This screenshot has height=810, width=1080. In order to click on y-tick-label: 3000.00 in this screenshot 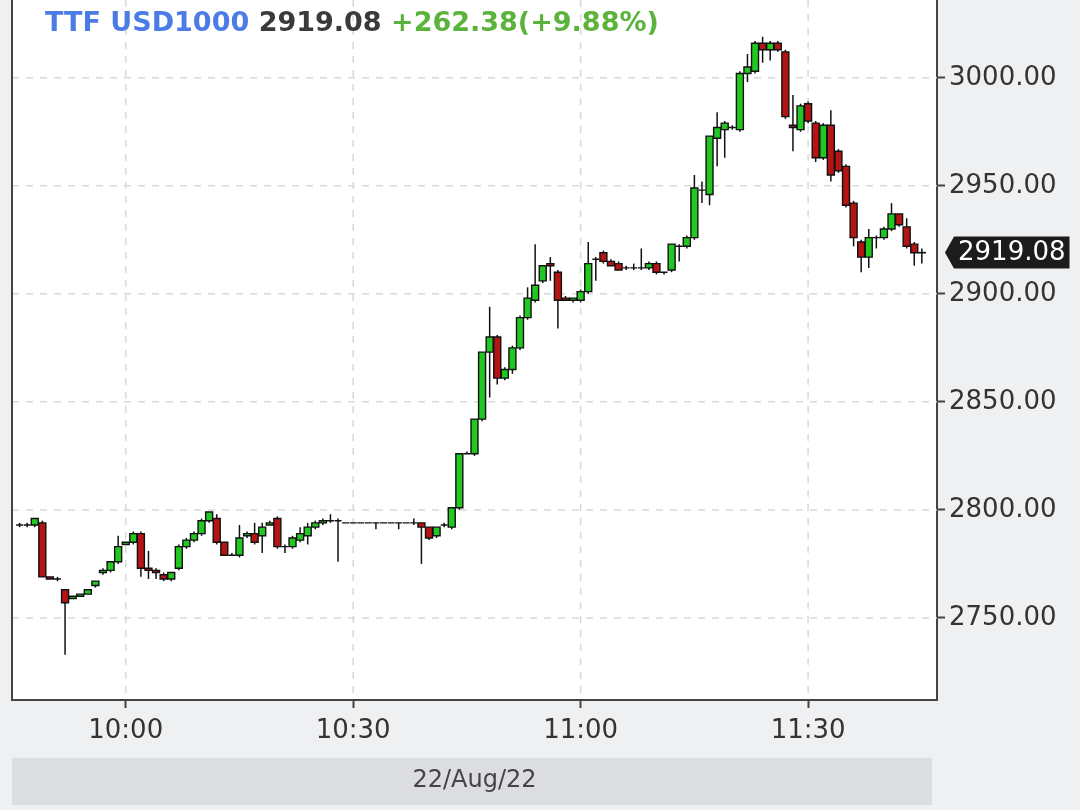, I will do `click(1003, 75)`.